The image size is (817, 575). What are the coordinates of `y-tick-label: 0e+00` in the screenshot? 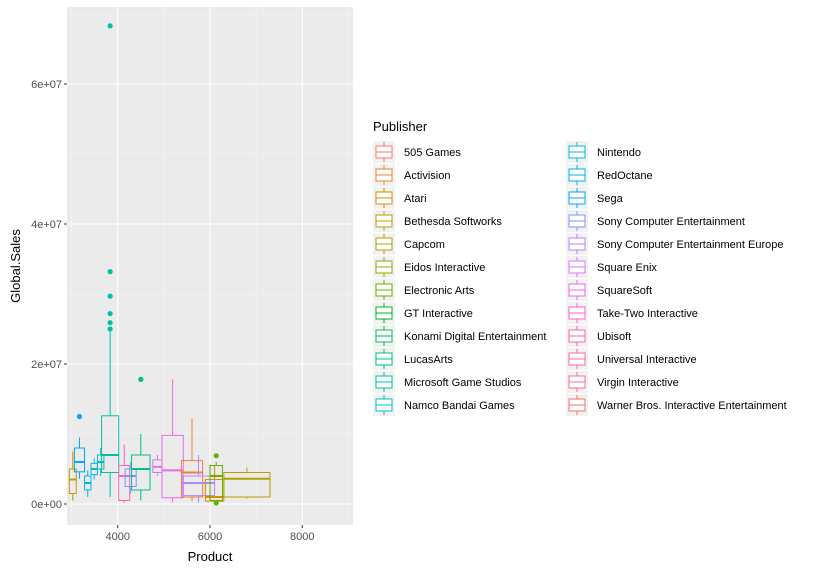 It's located at (46, 505).